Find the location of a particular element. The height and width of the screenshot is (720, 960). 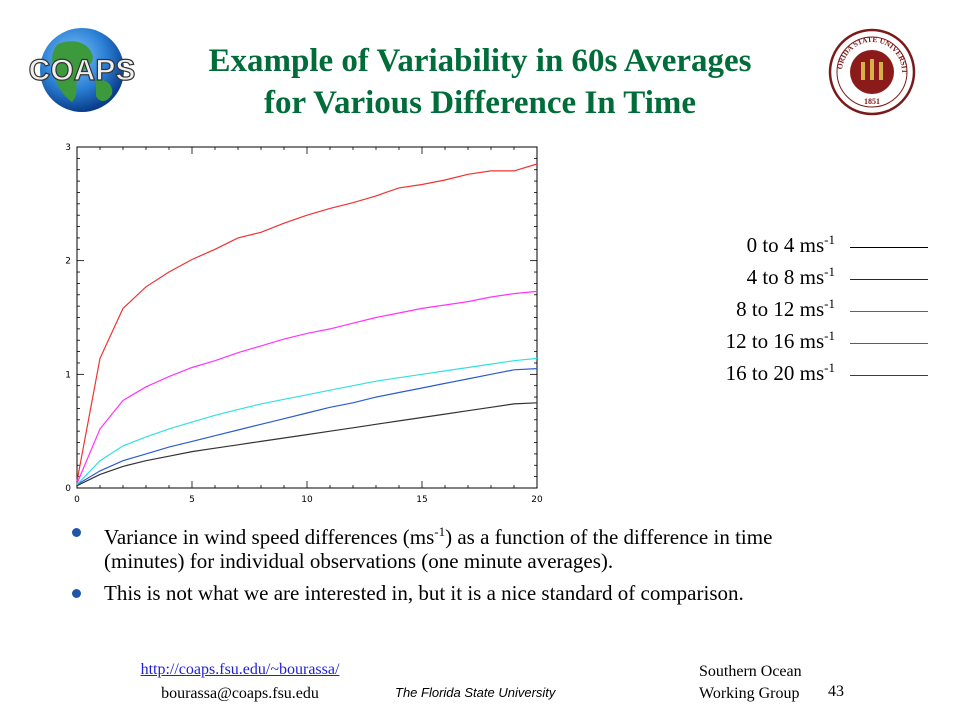

y-tick-label: 3 is located at coordinates (68, 148).